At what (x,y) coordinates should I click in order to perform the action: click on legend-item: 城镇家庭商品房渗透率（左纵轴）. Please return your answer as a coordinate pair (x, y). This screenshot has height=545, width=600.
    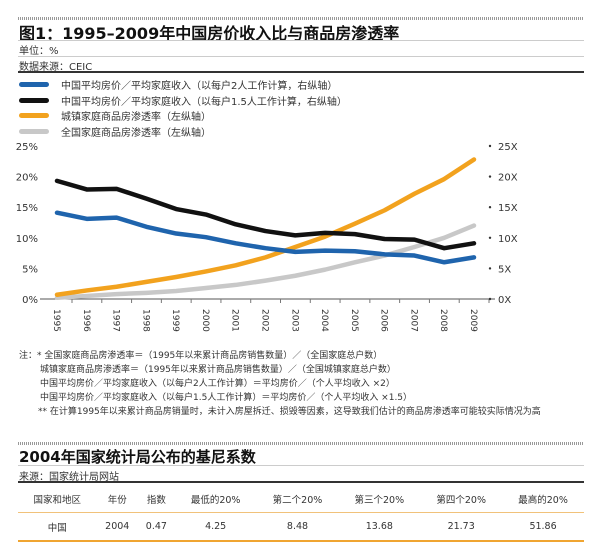
    Looking at the image, I should click on (115, 115).